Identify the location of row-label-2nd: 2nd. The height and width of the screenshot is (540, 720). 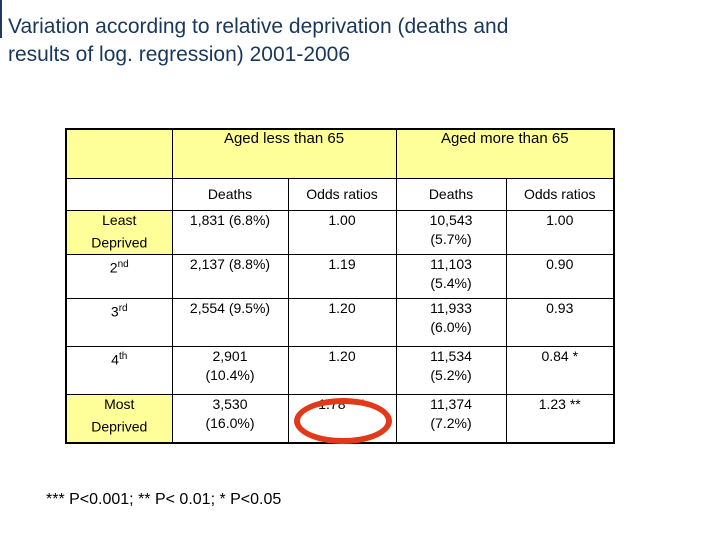
(119, 276).